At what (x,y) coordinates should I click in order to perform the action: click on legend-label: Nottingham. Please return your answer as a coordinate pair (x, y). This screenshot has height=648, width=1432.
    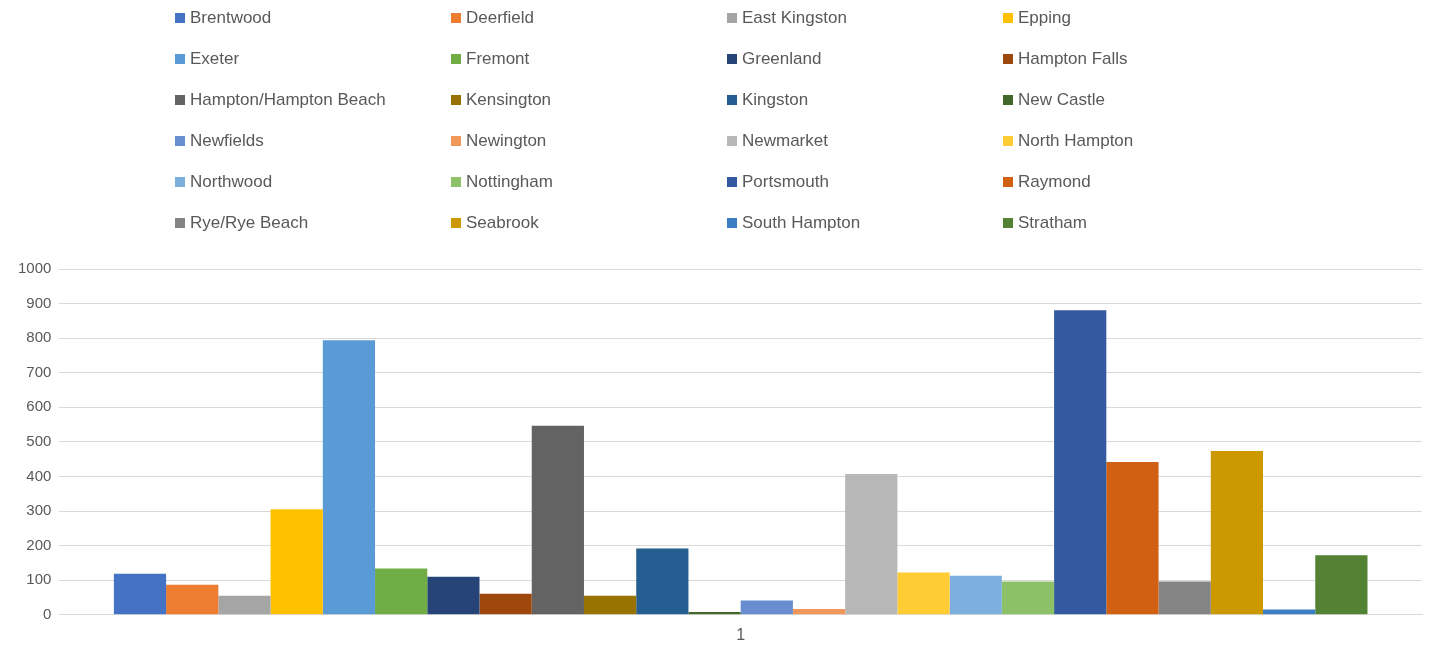
    Looking at the image, I should click on (509, 182).